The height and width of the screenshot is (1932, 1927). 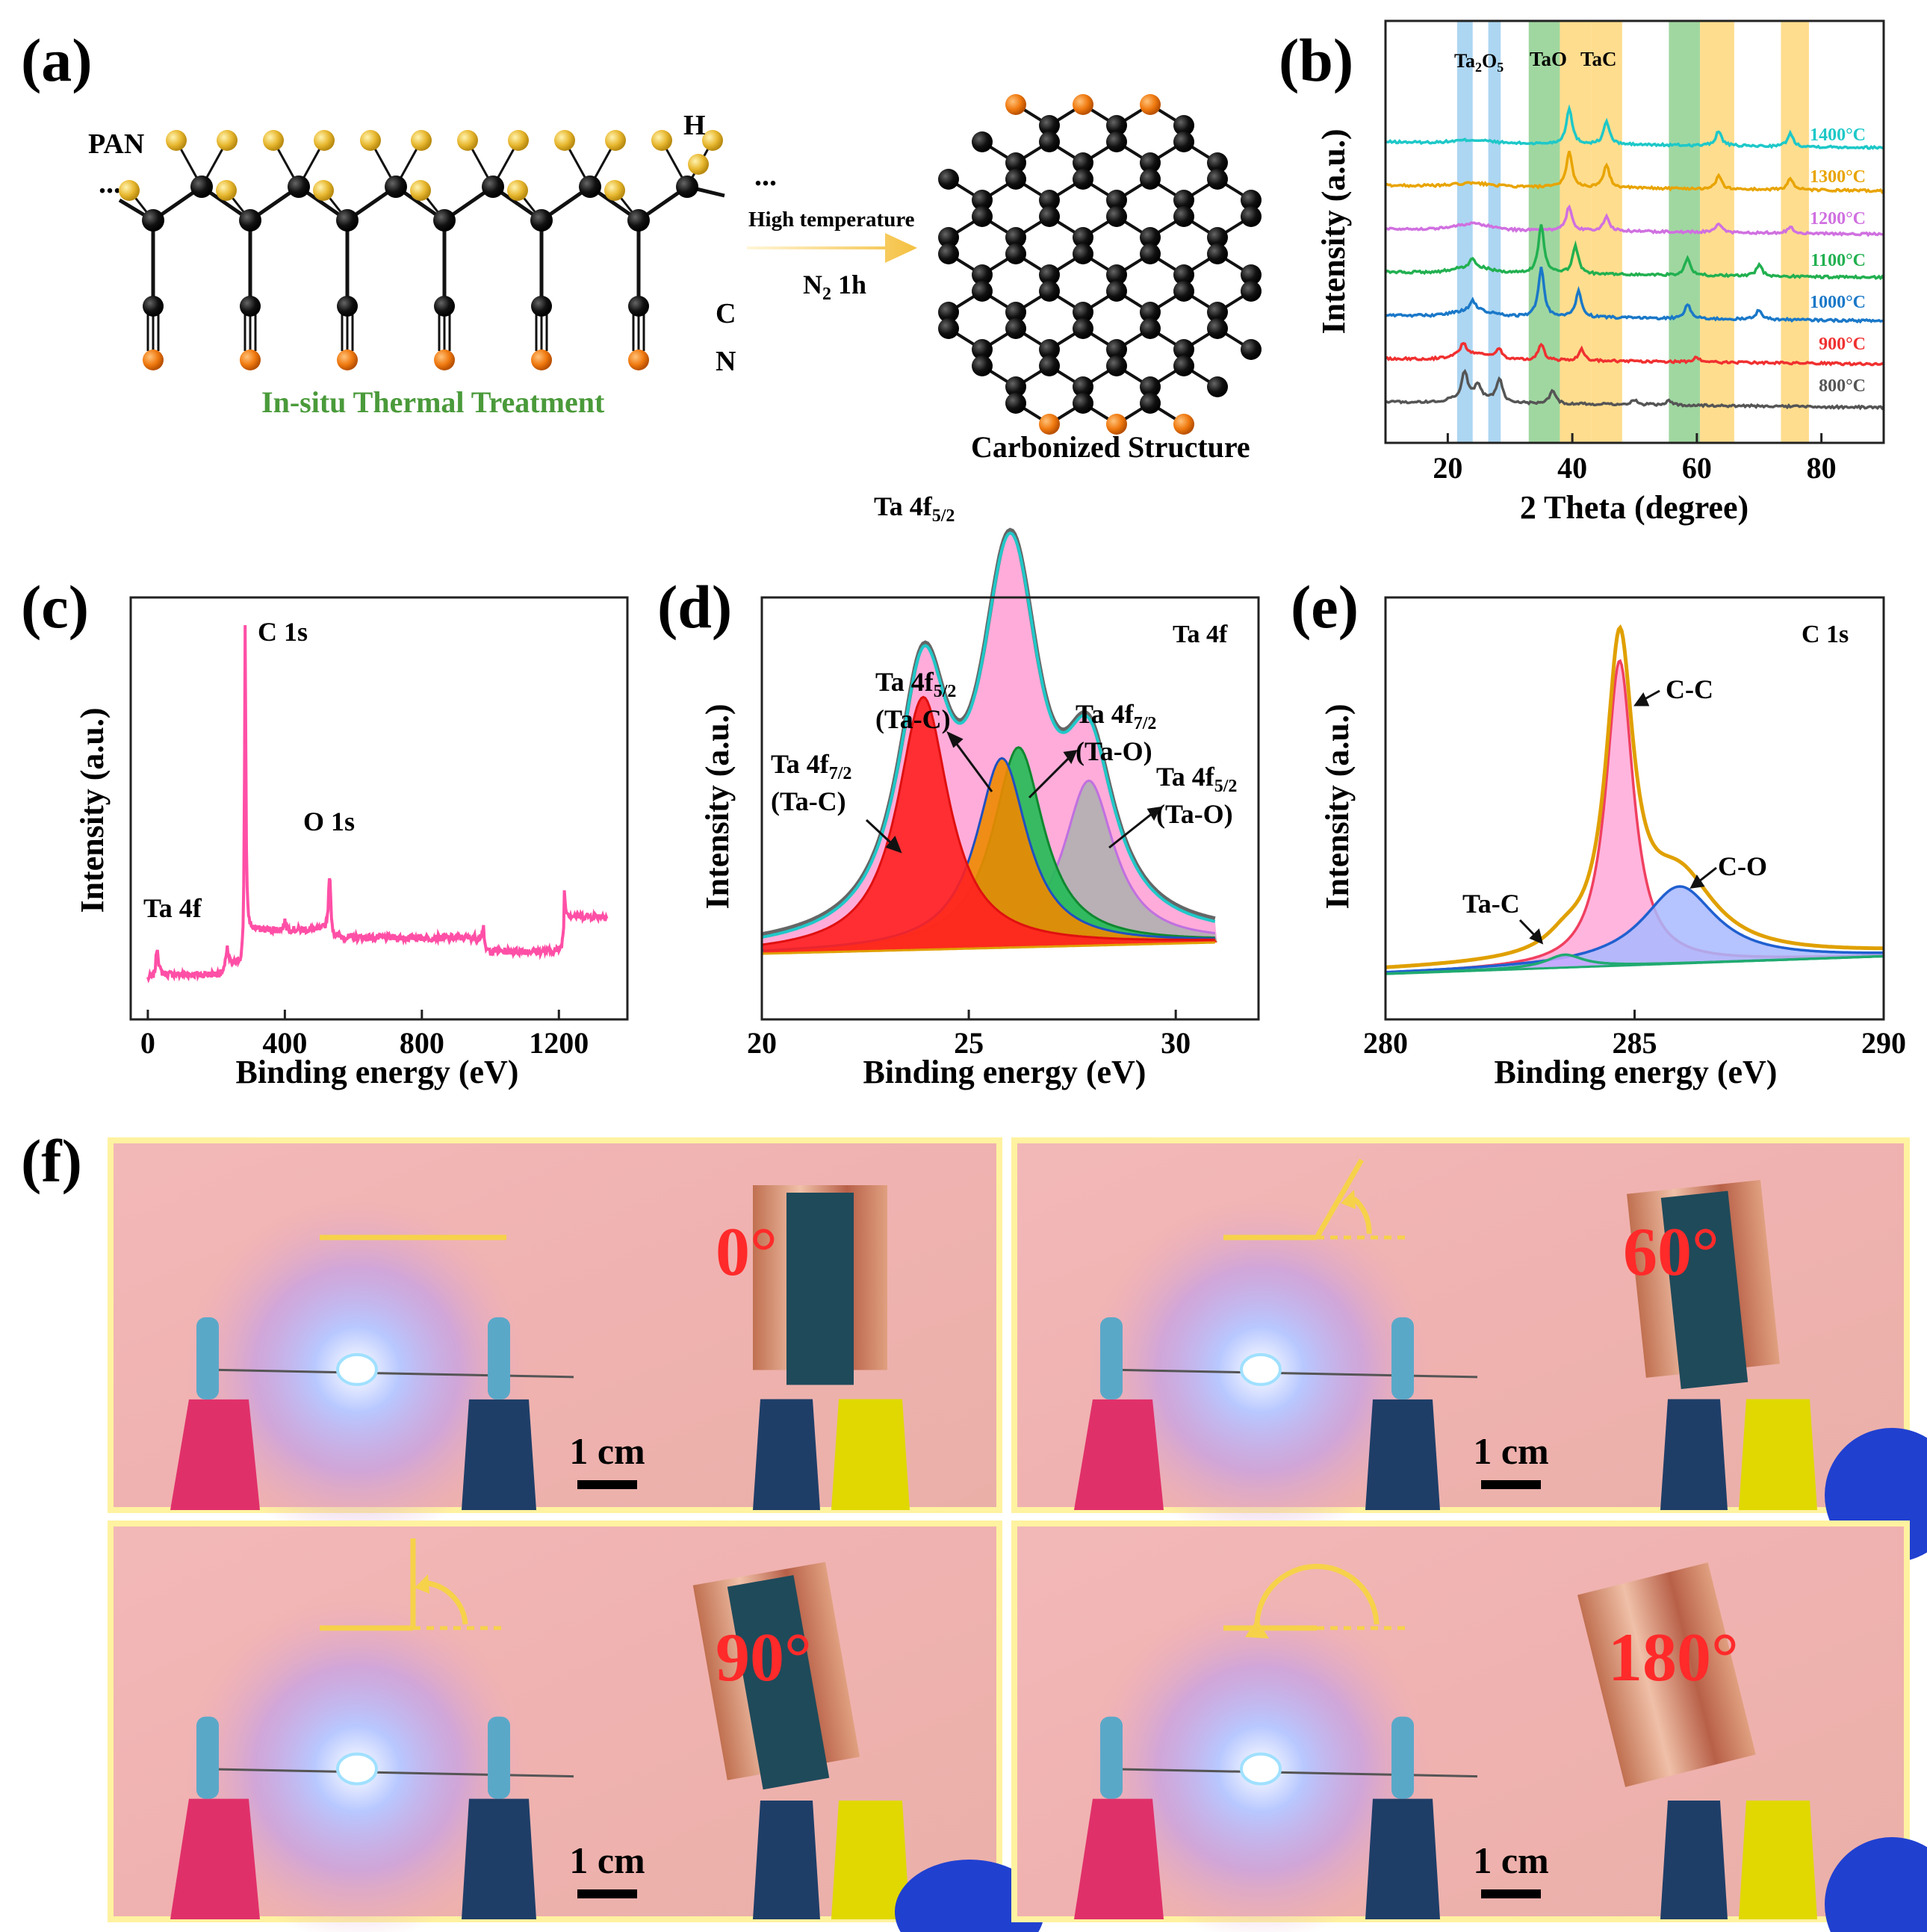 I want to click on panel-c-xticks: 0 400 800 1200, so click(x=364, y=1035).